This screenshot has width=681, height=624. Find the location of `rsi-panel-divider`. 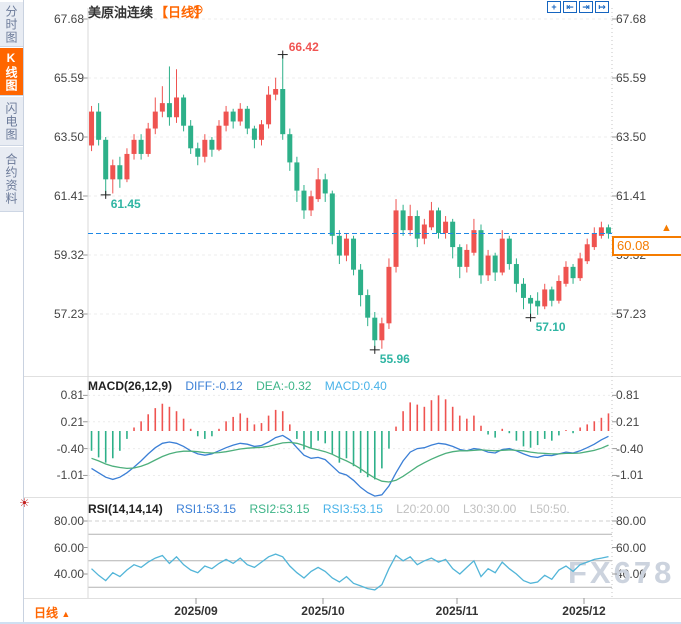

rsi-panel-divider is located at coordinates (352, 497).